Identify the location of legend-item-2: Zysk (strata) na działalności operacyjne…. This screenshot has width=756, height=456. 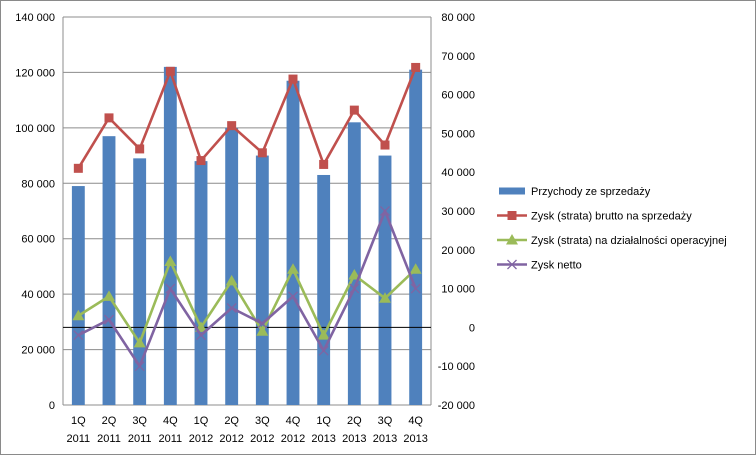
(612, 240).